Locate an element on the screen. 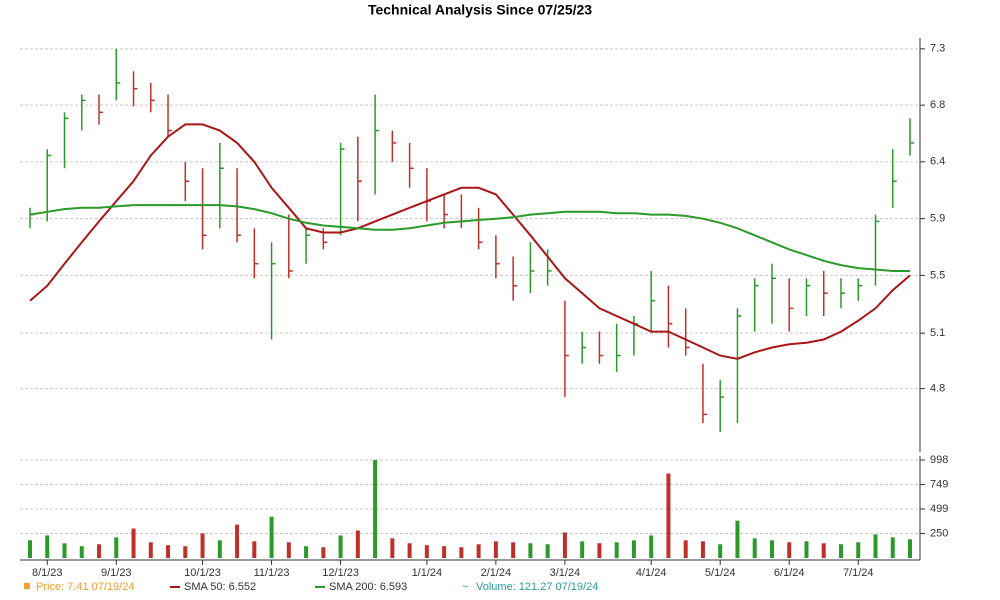 The width and height of the screenshot is (1000, 600). x-tick-label: 1/1/24 is located at coordinates (427, 573).